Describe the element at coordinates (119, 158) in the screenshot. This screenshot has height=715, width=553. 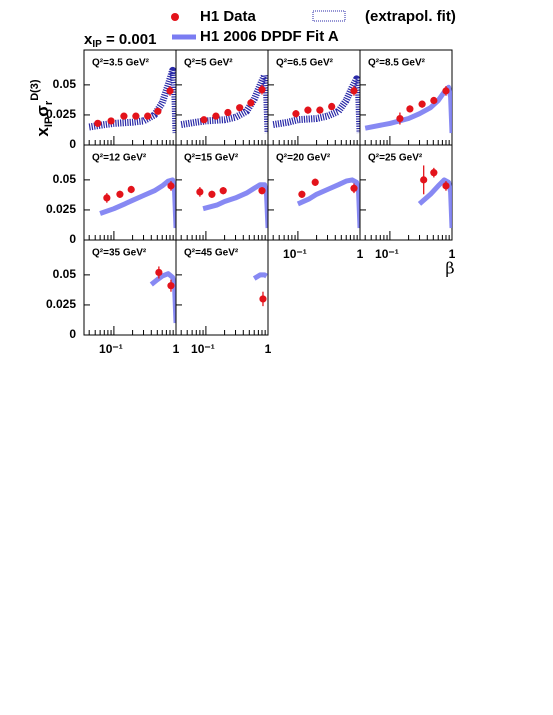
I see `panel-label: Q²=12 GeV²` at that location.